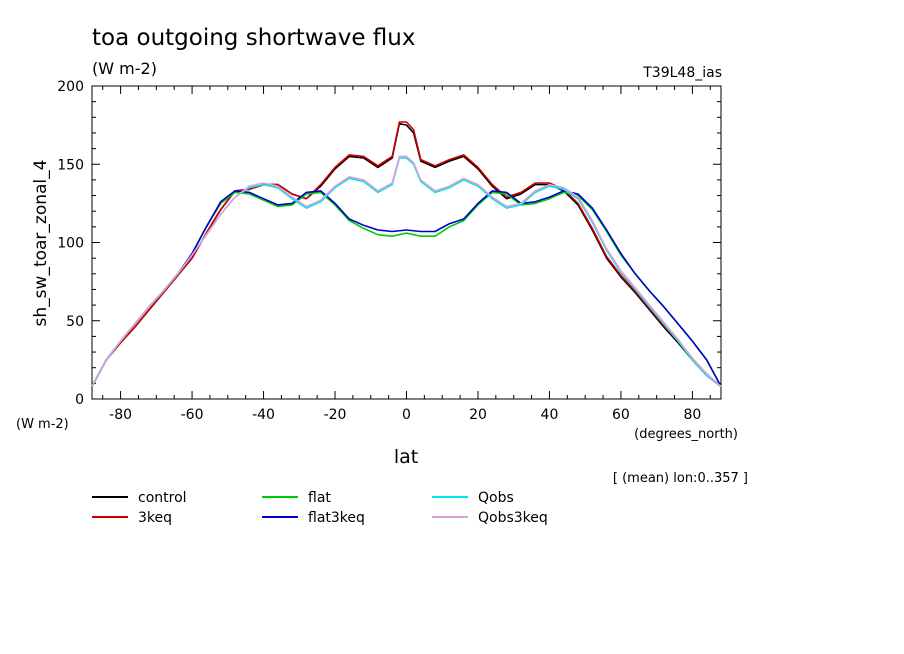 The width and height of the screenshot is (904, 654). I want to click on x-tick-label: 60, so click(621, 415).